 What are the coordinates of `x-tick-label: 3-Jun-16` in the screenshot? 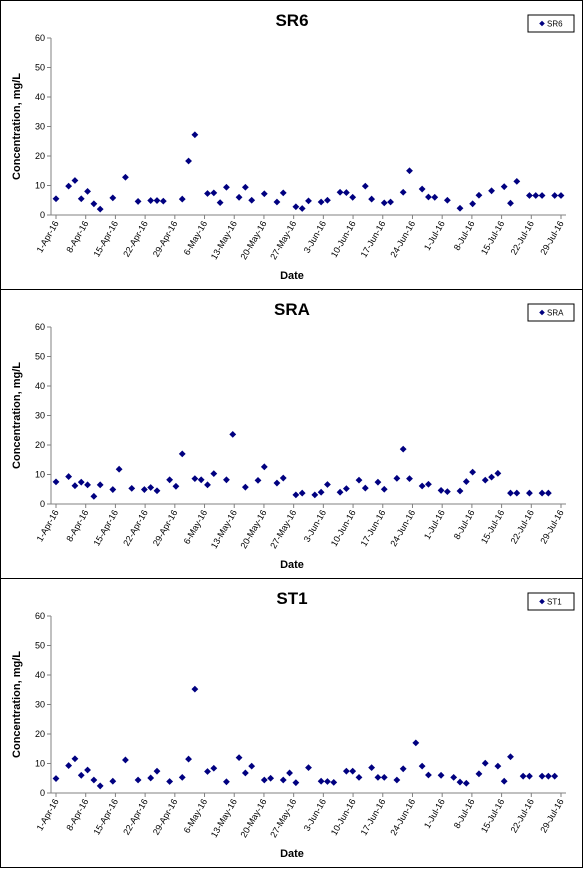 It's located at (315, 526).